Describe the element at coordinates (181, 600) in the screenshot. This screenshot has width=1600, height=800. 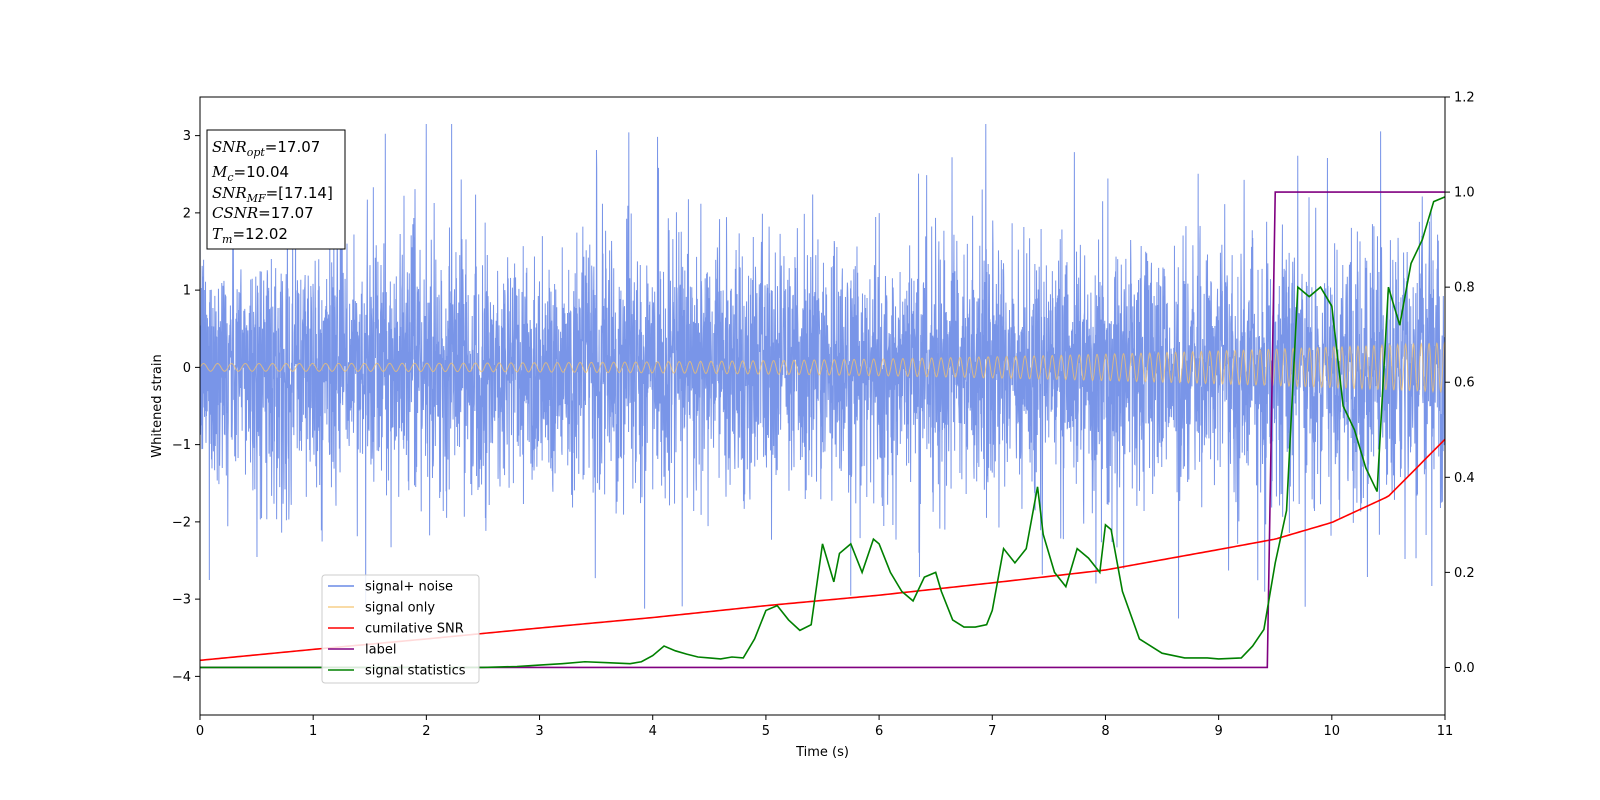
I see `y-tick-label: −3` at that location.